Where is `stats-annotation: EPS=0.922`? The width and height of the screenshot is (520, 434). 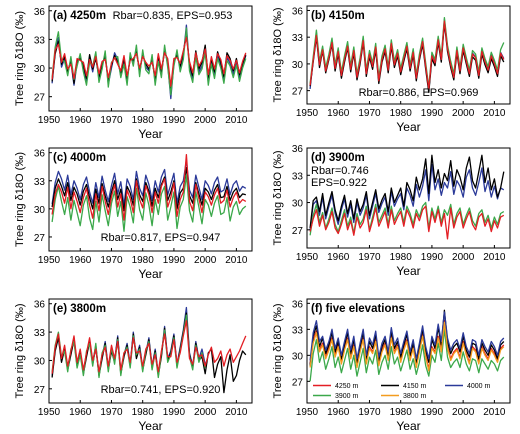
stats-annotation: EPS=0.922 is located at coordinates (339, 183).